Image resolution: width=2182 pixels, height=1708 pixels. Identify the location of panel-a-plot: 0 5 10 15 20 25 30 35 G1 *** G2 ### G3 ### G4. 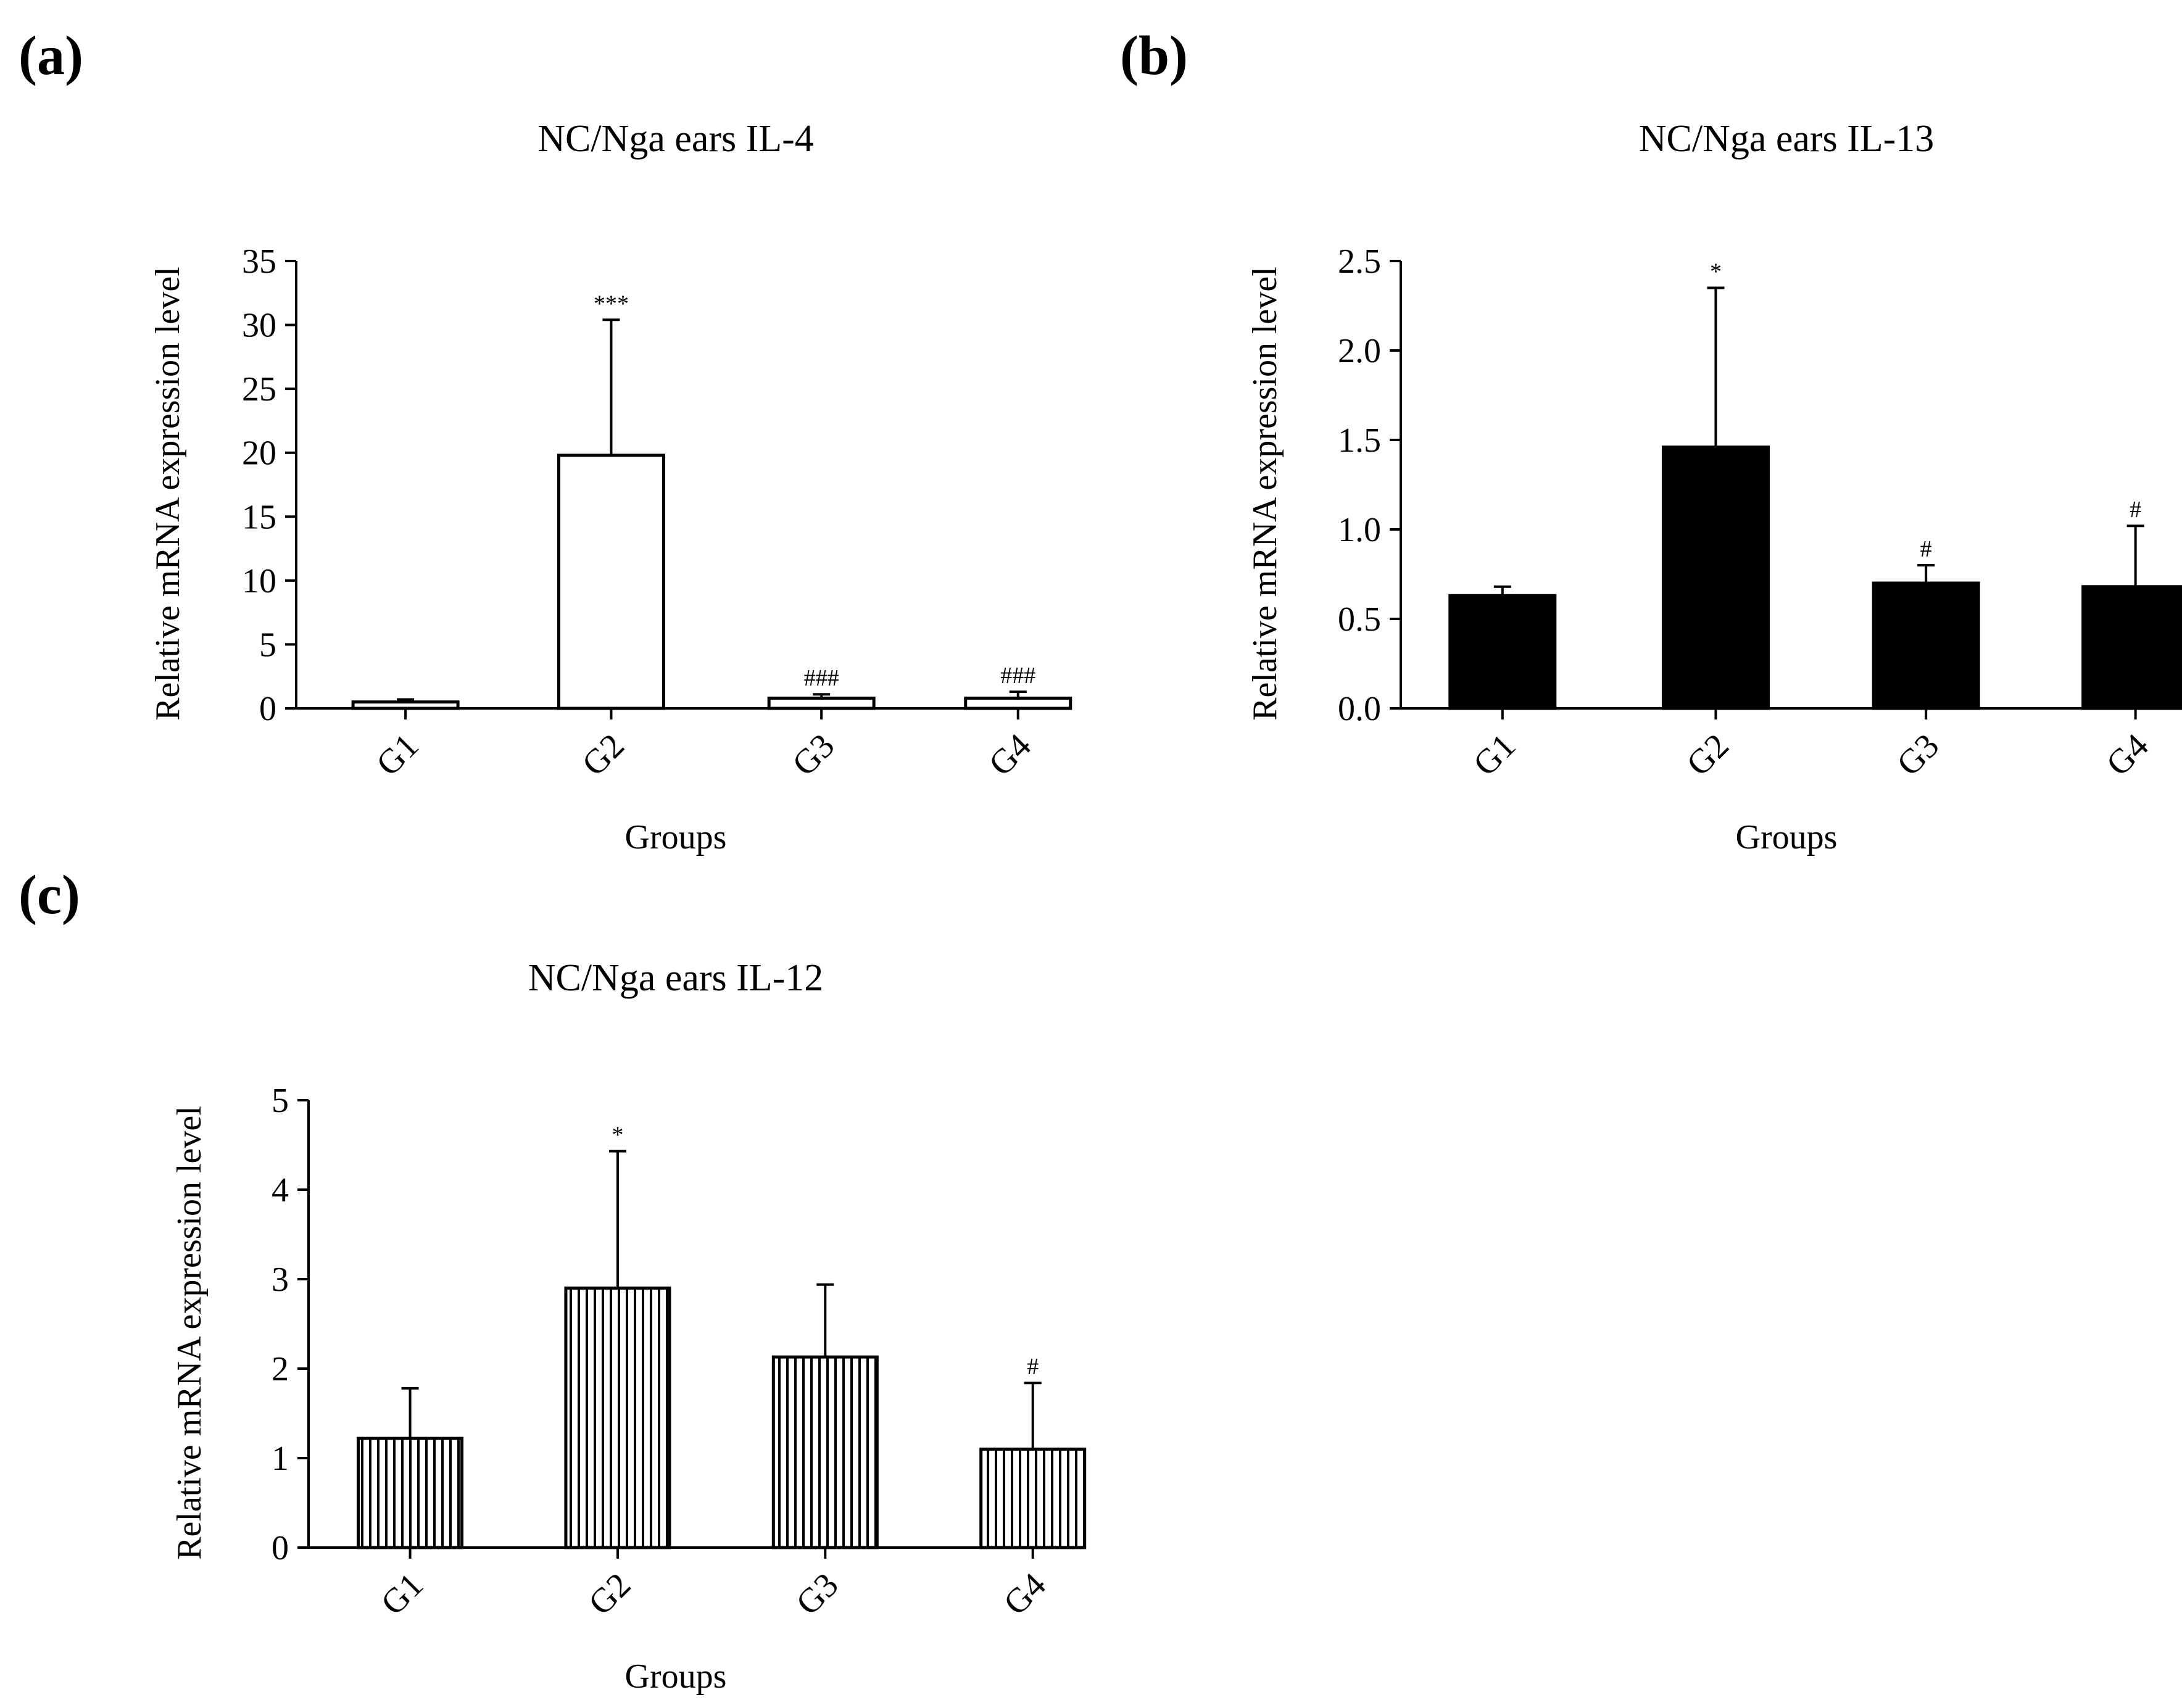
(657, 513).